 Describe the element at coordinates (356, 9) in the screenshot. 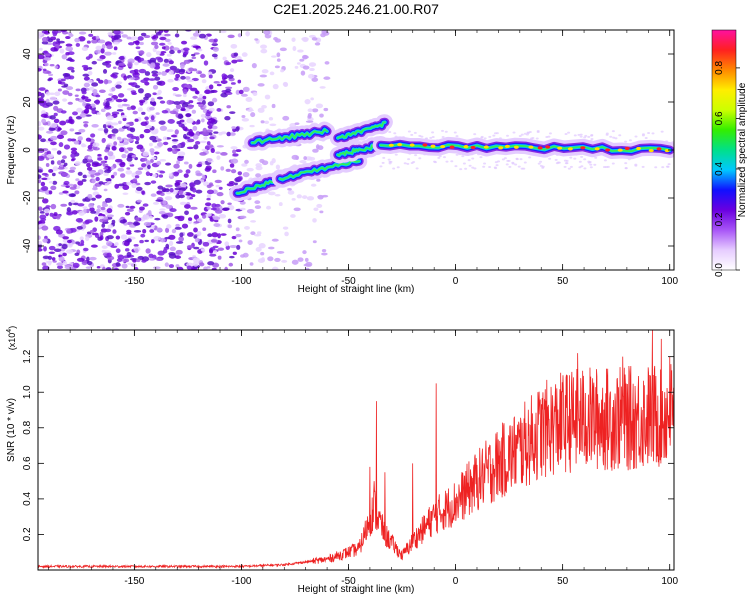

I see `figure-title: C2E1.2025.246.21.00.R07` at that location.